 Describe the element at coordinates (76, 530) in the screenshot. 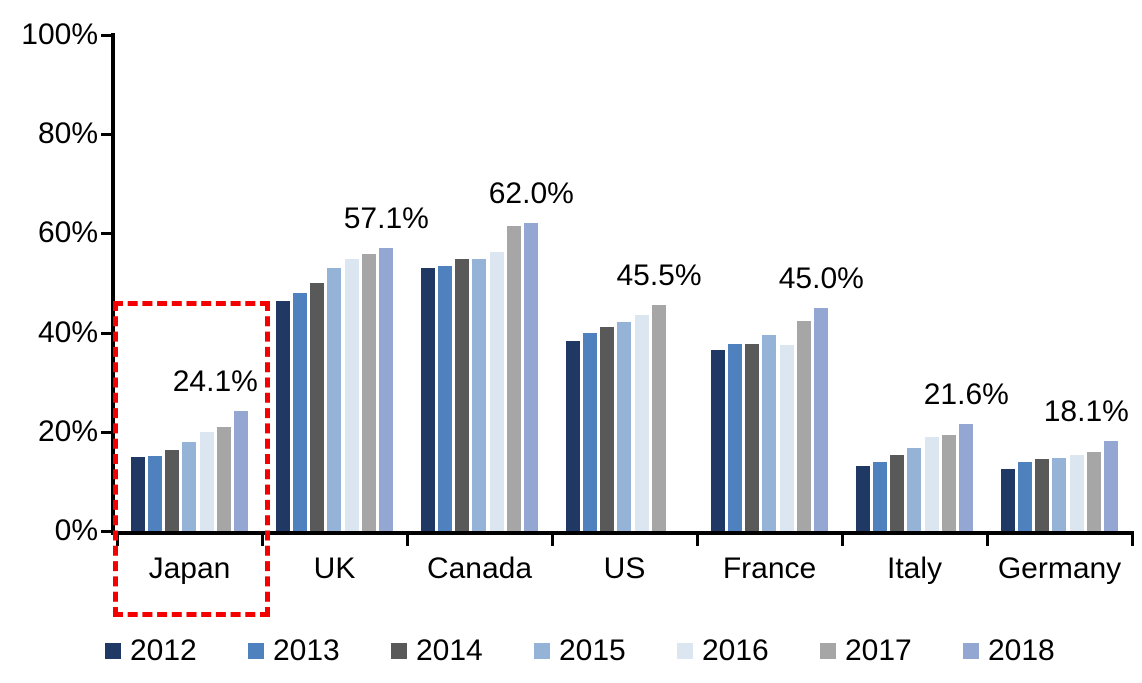

I see `y-tick-label: 0%` at that location.